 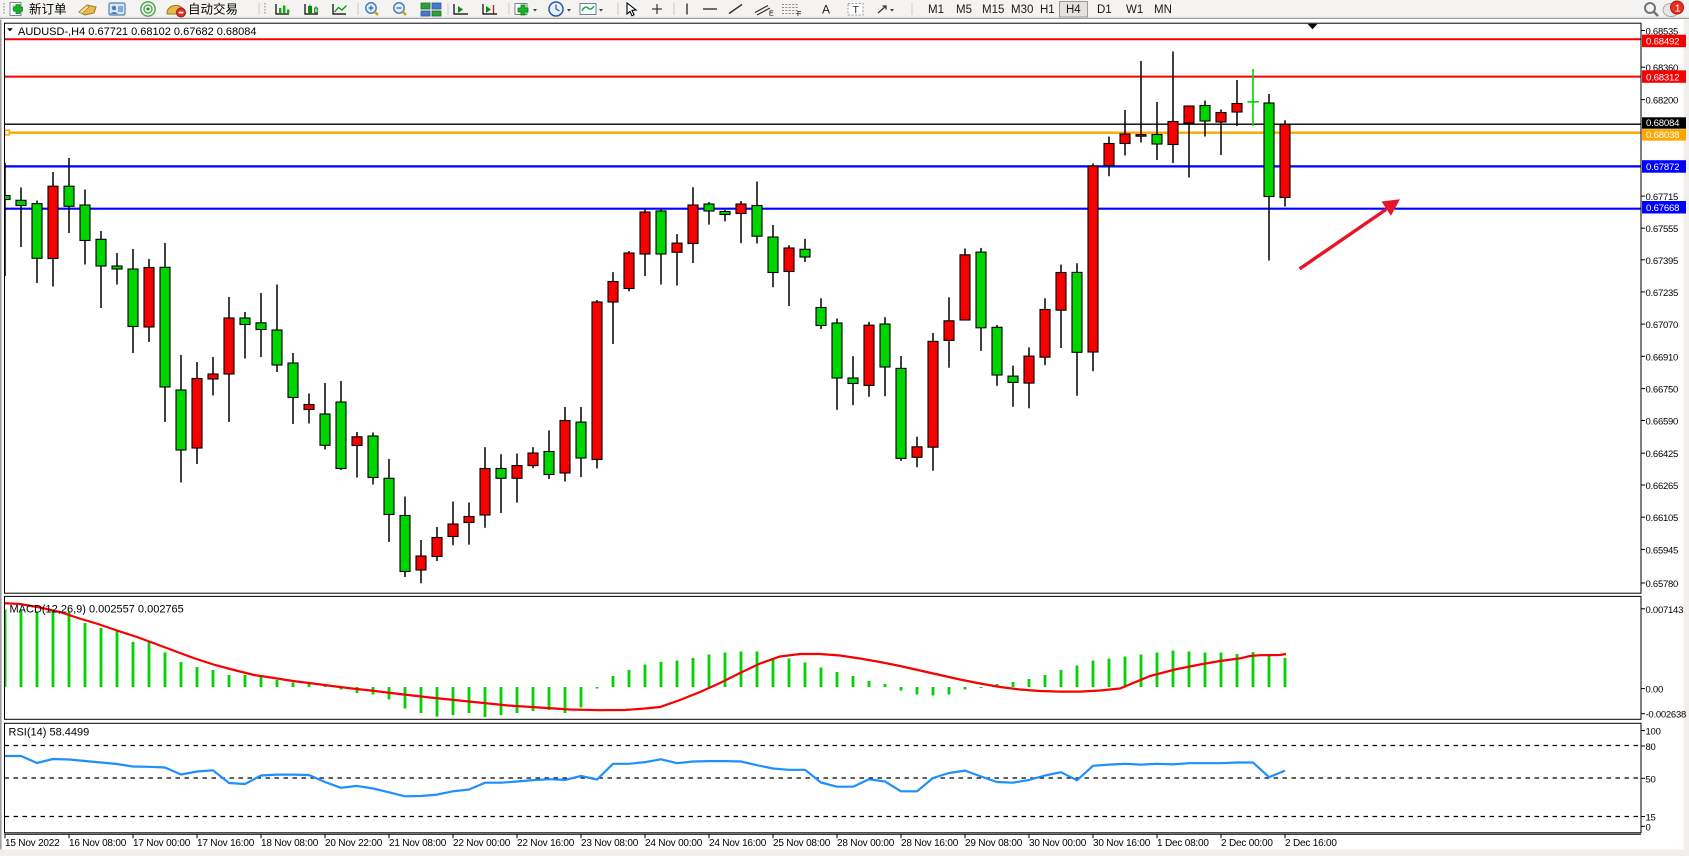 I want to click on svg-text: 0, so click(x=1648, y=827).